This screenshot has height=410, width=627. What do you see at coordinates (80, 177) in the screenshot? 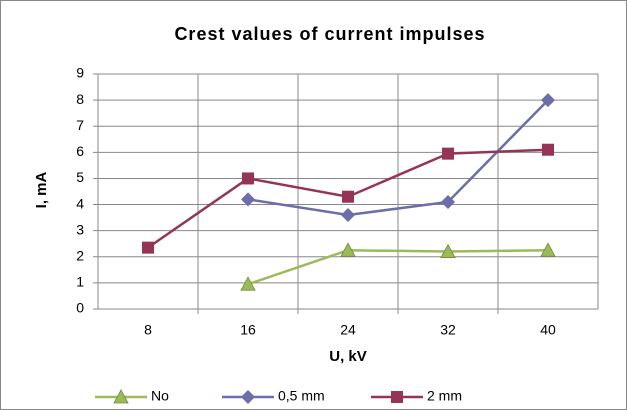
I see `y-tick-label: 5` at bounding box center [80, 177].